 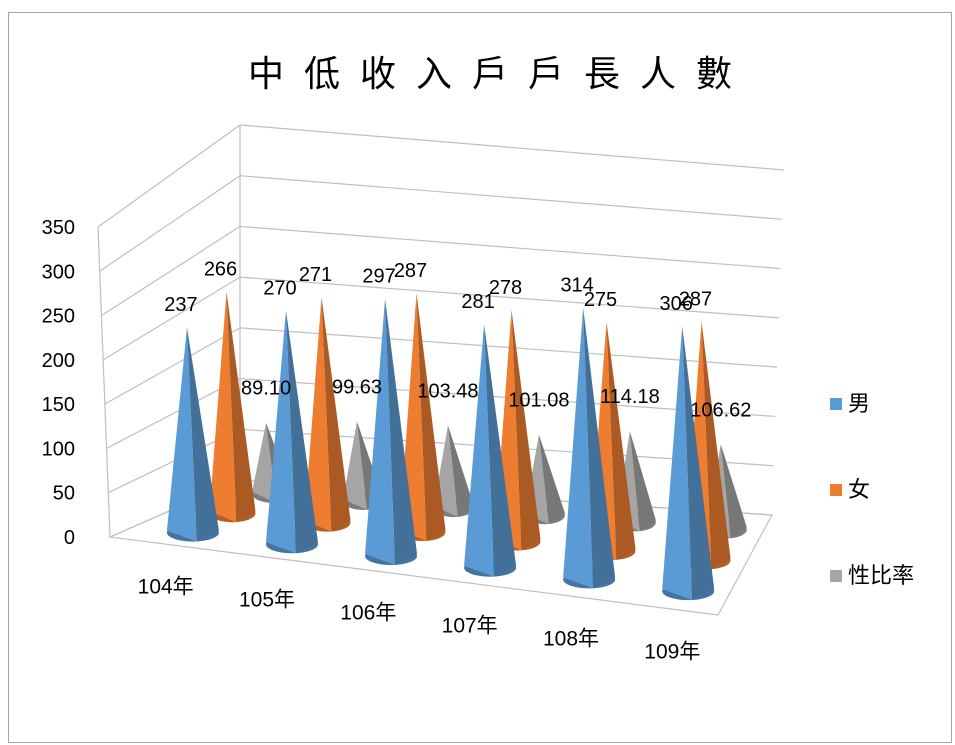 What do you see at coordinates (672, 652) in the screenshot?
I see `x-tick-label: 109年` at bounding box center [672, 652].